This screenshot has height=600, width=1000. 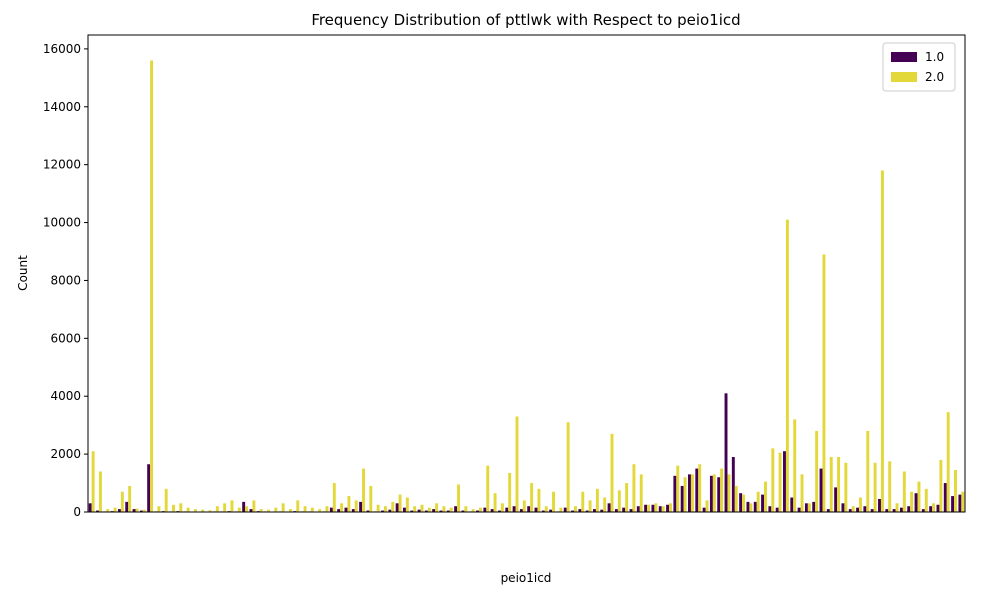 I want to click on x-axis-label: peio1icd, so click(x=526, y=578).